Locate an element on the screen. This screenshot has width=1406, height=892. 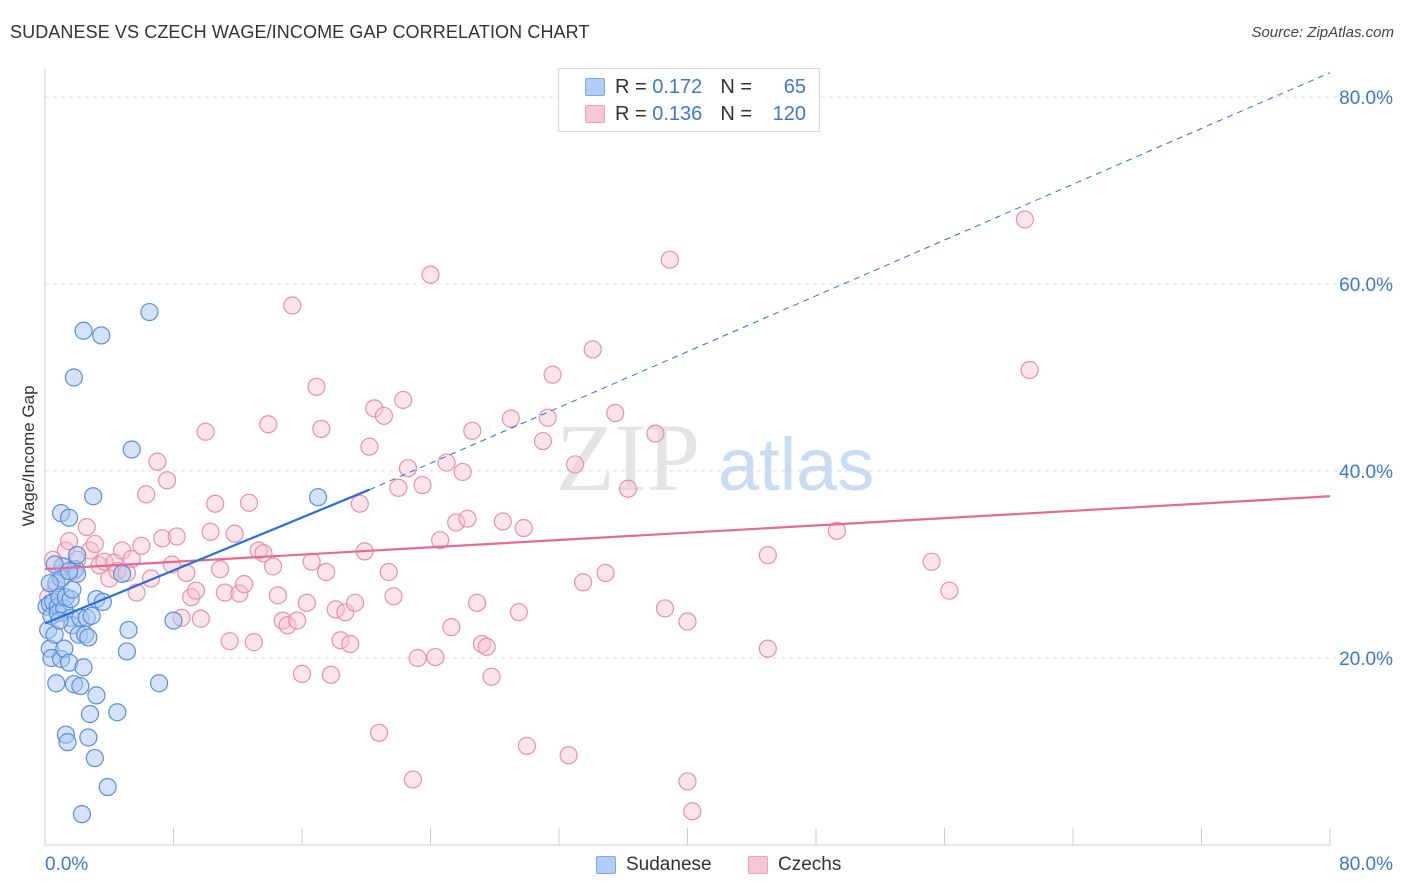
sudanese-trendline is located at coordinates (207, 556).